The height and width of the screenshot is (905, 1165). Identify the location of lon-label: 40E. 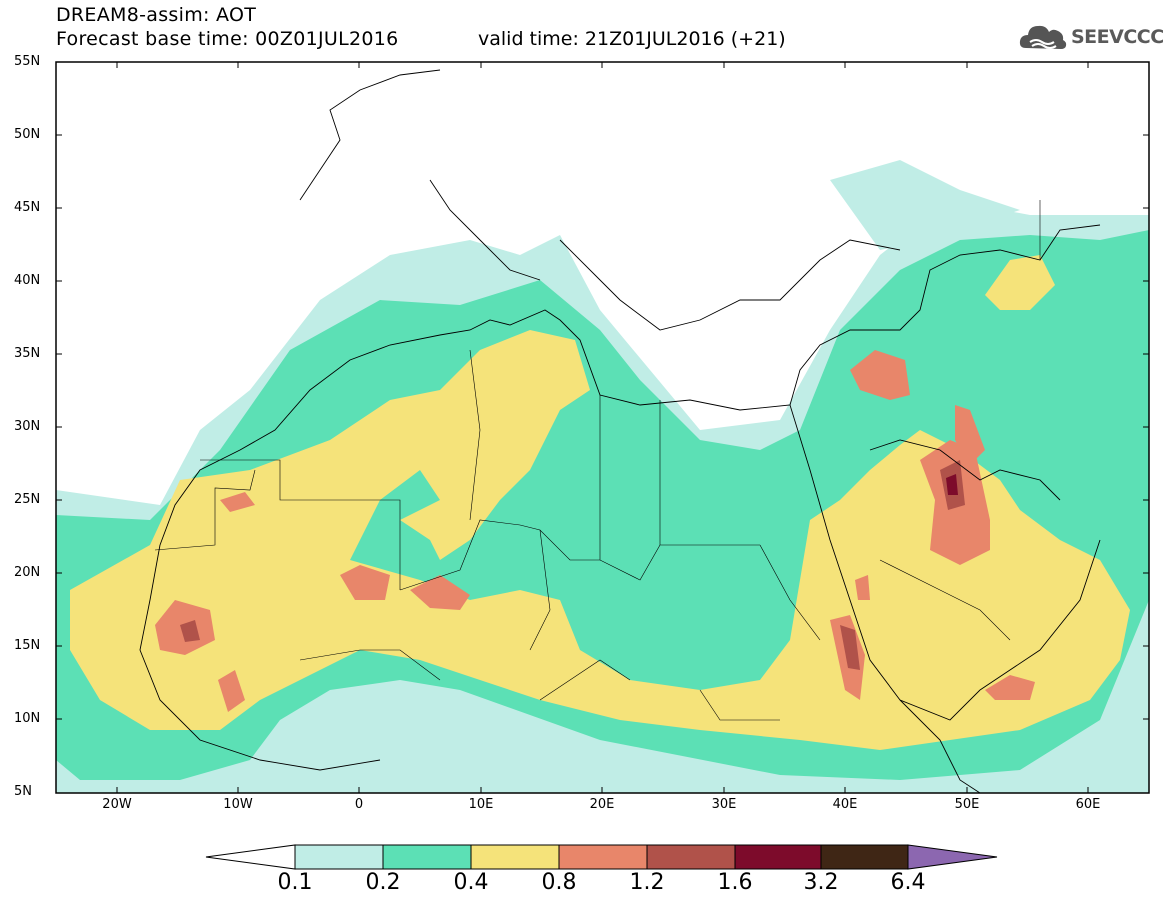
(845, 804).